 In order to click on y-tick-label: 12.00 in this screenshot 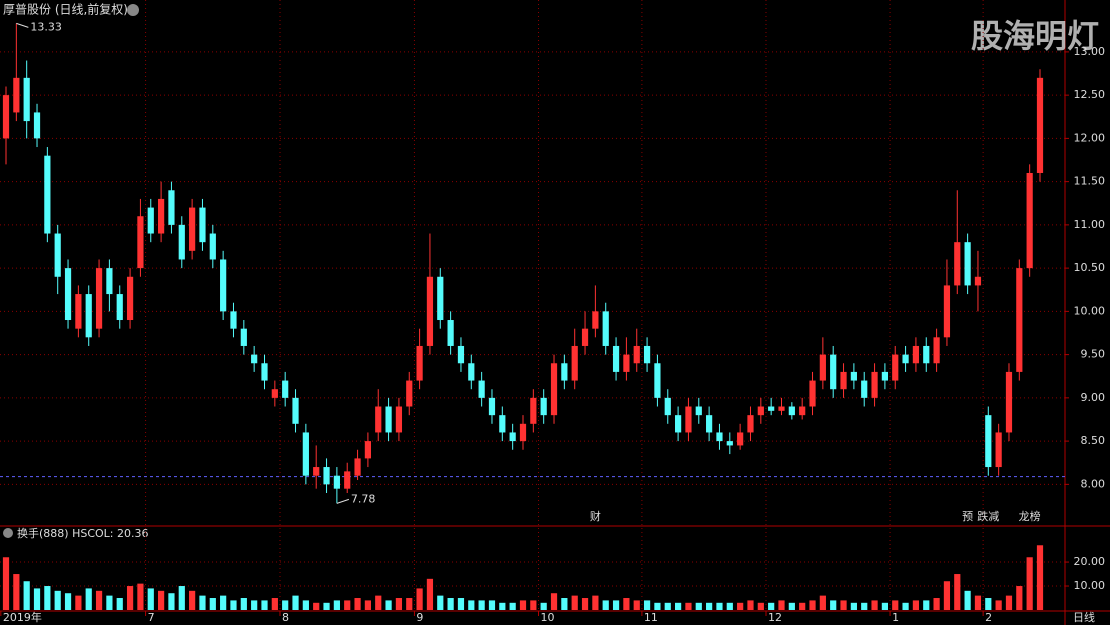, I will do `click(1090, 137)`.